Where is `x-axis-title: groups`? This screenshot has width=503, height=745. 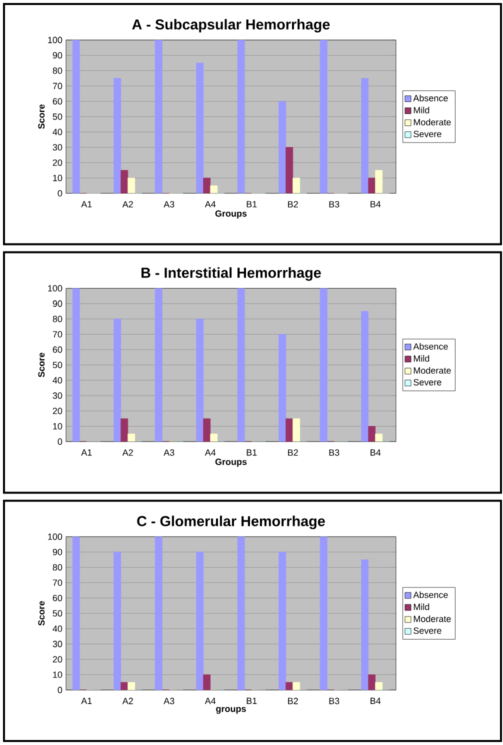
x-axis-title: groups is located at coordinates (231, 710).